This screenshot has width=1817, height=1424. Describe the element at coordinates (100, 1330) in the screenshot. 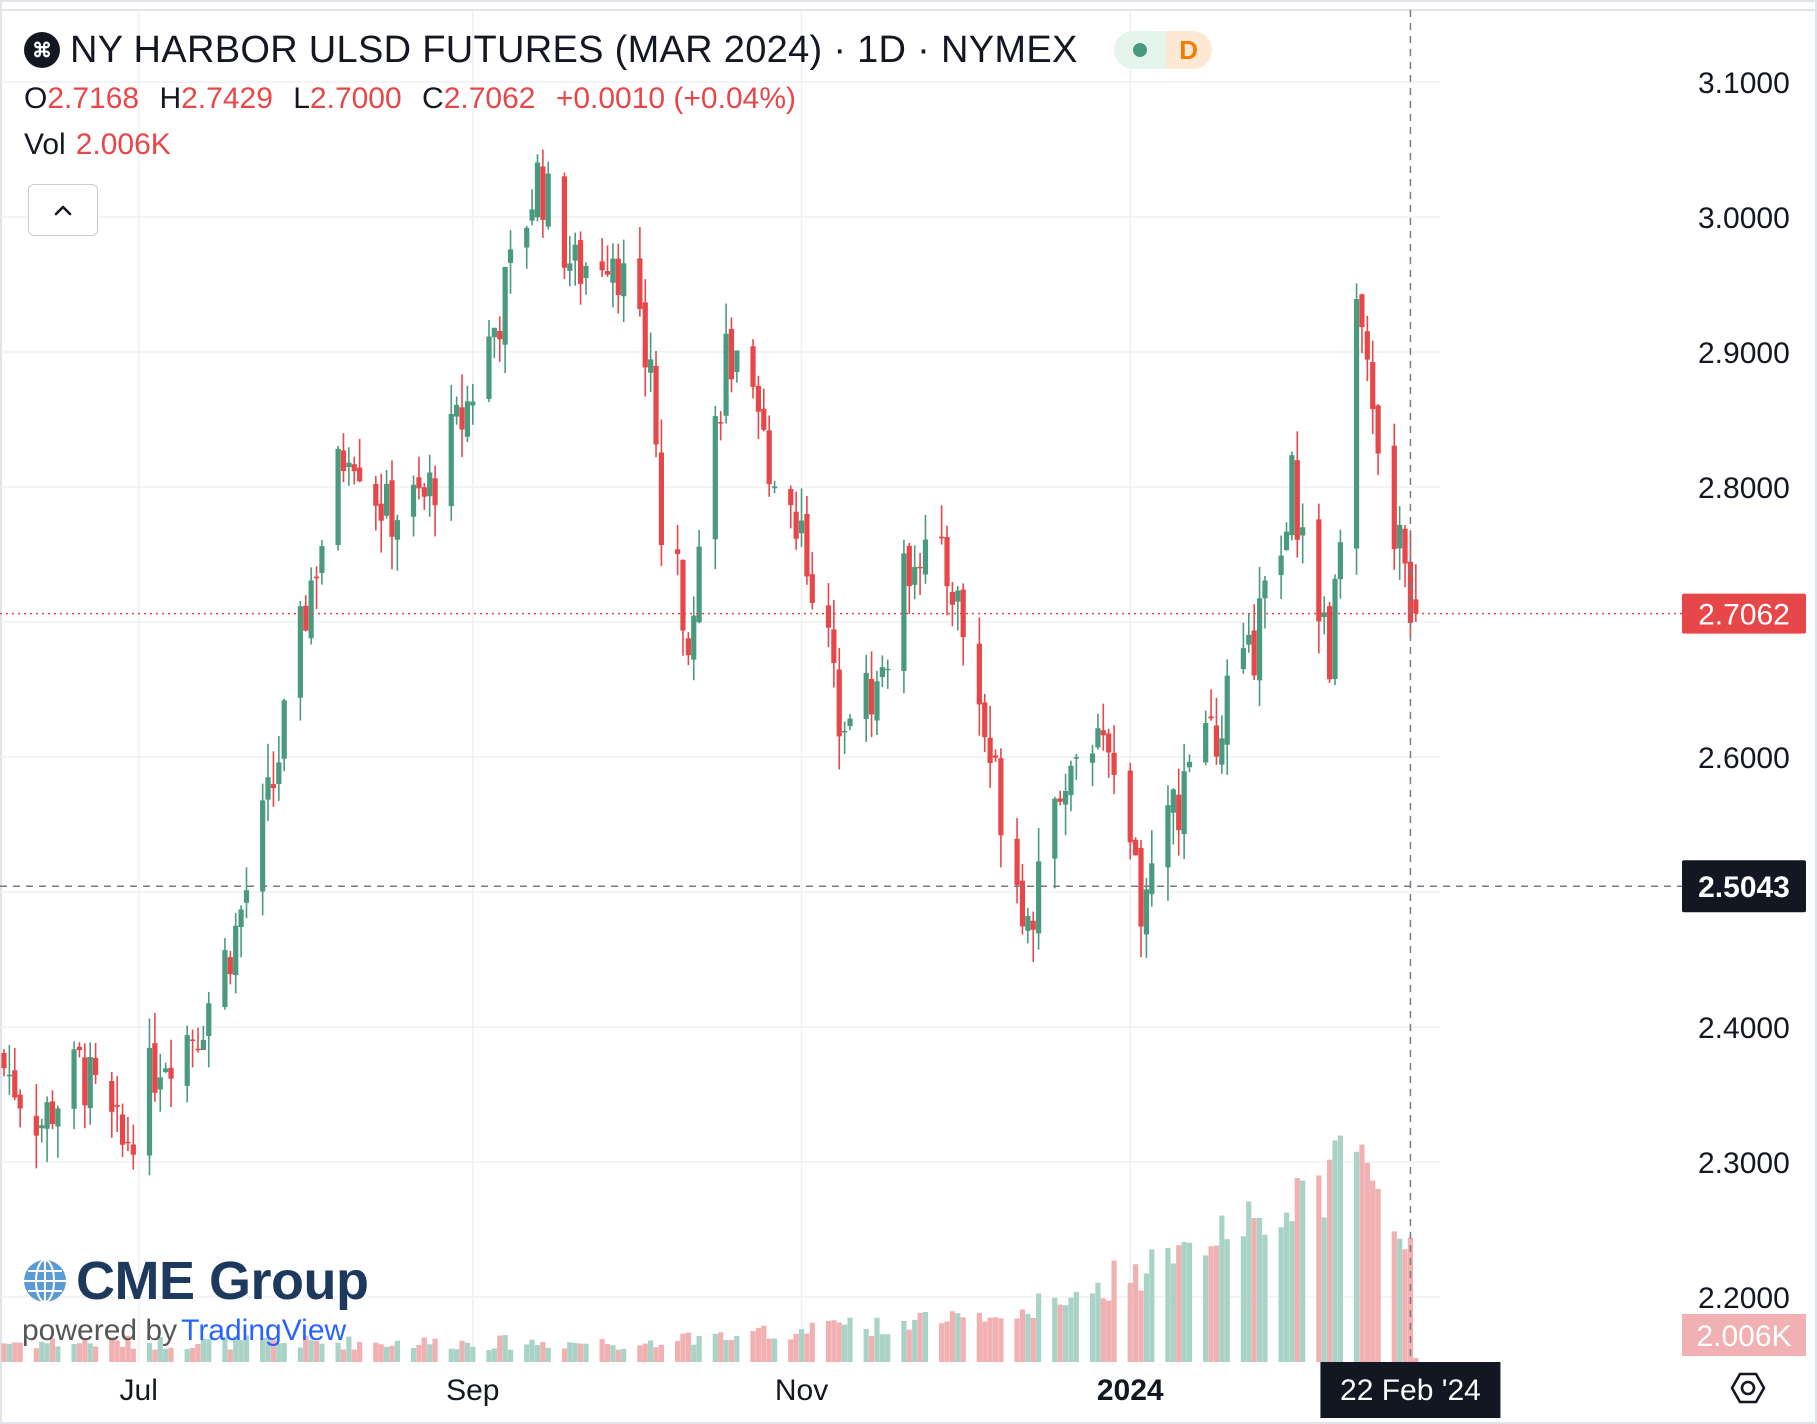

I see `powered-by-text: powered by` at that location.